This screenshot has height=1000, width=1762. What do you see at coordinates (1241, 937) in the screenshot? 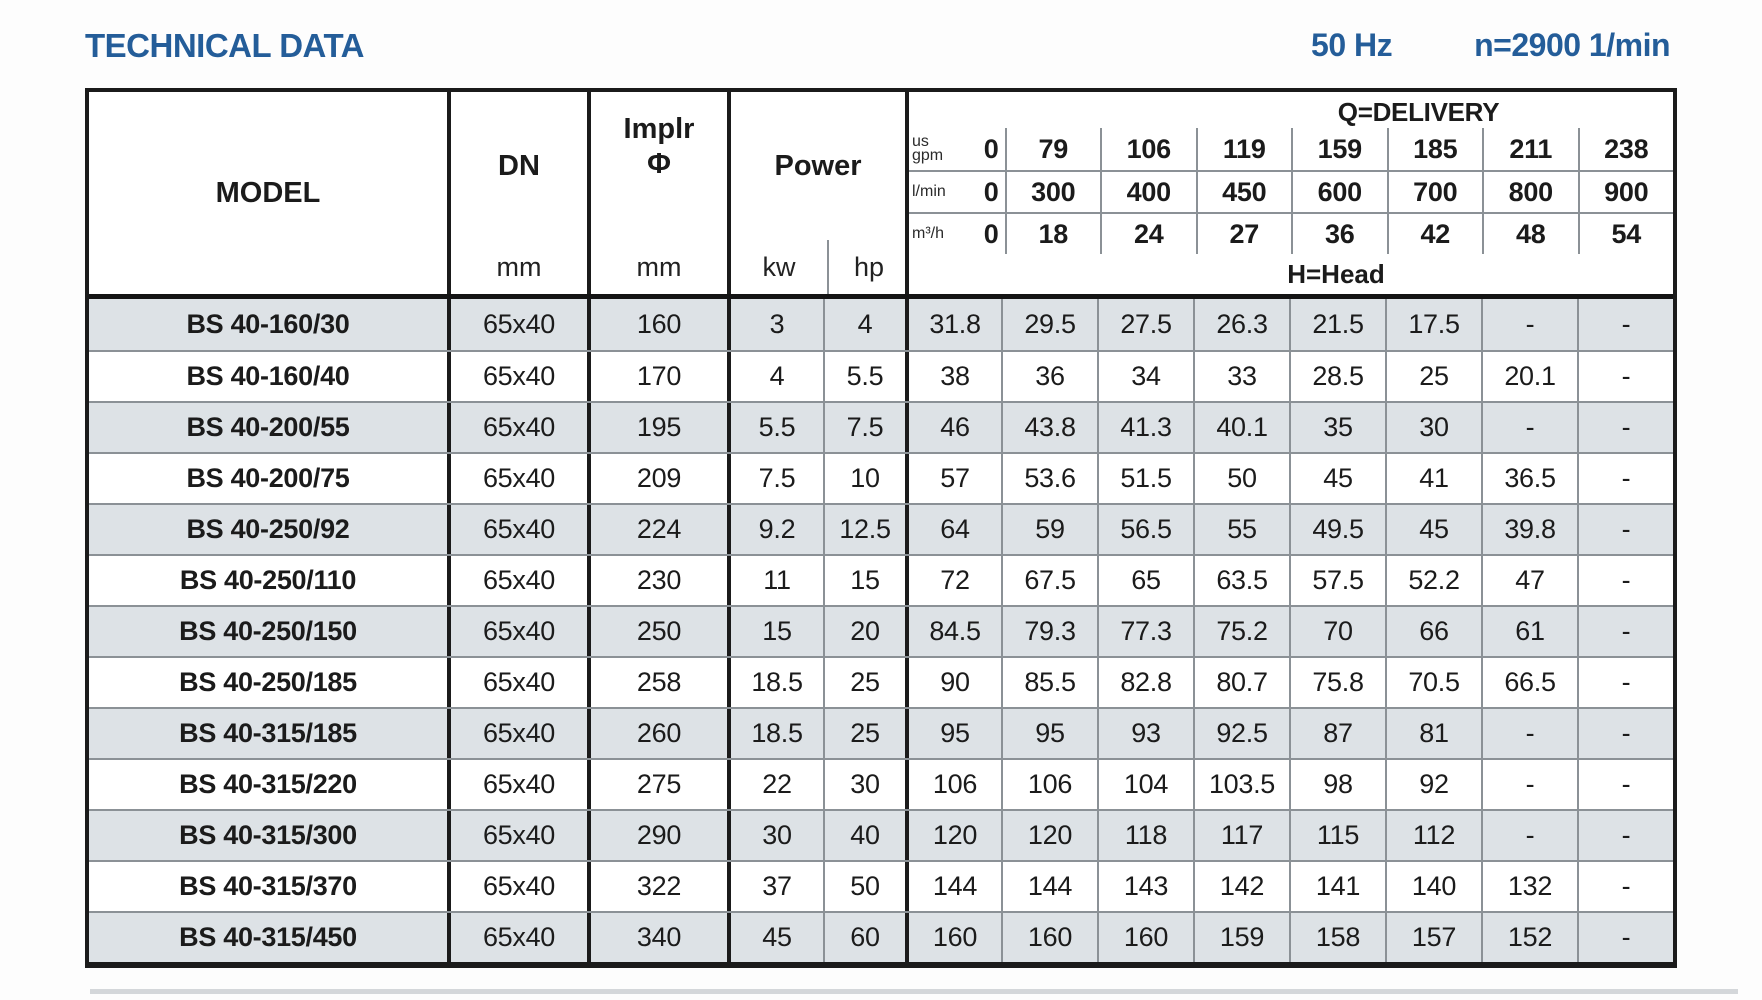
I see `head-value-cell: 159` at bounding box center [1241, 937].